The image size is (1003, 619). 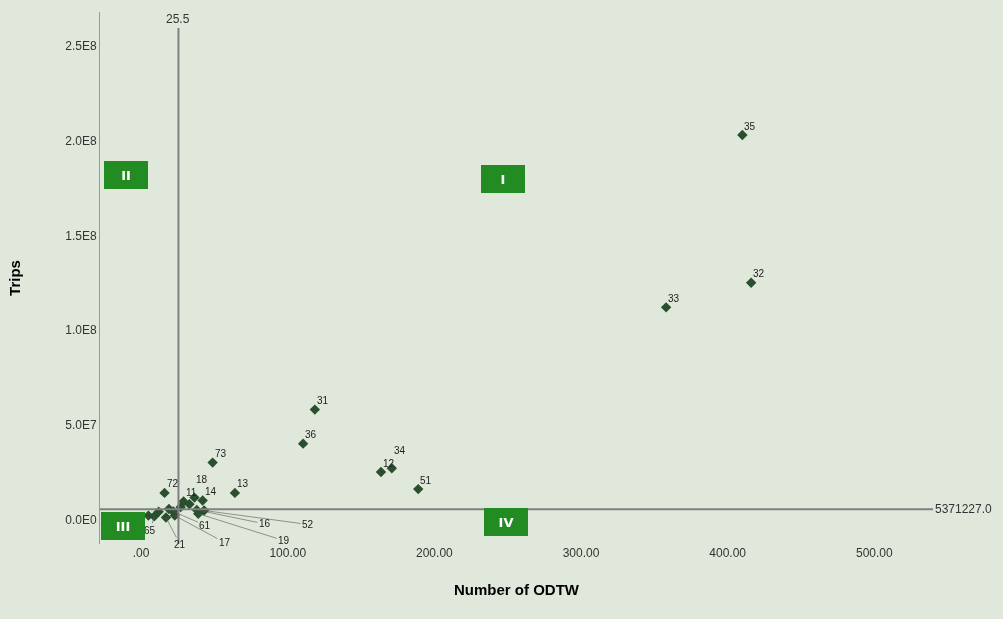 What do you see at coordinates (323, 400) in the screenshot?
I see `annotation: 31` at bounding box center [323, 400].